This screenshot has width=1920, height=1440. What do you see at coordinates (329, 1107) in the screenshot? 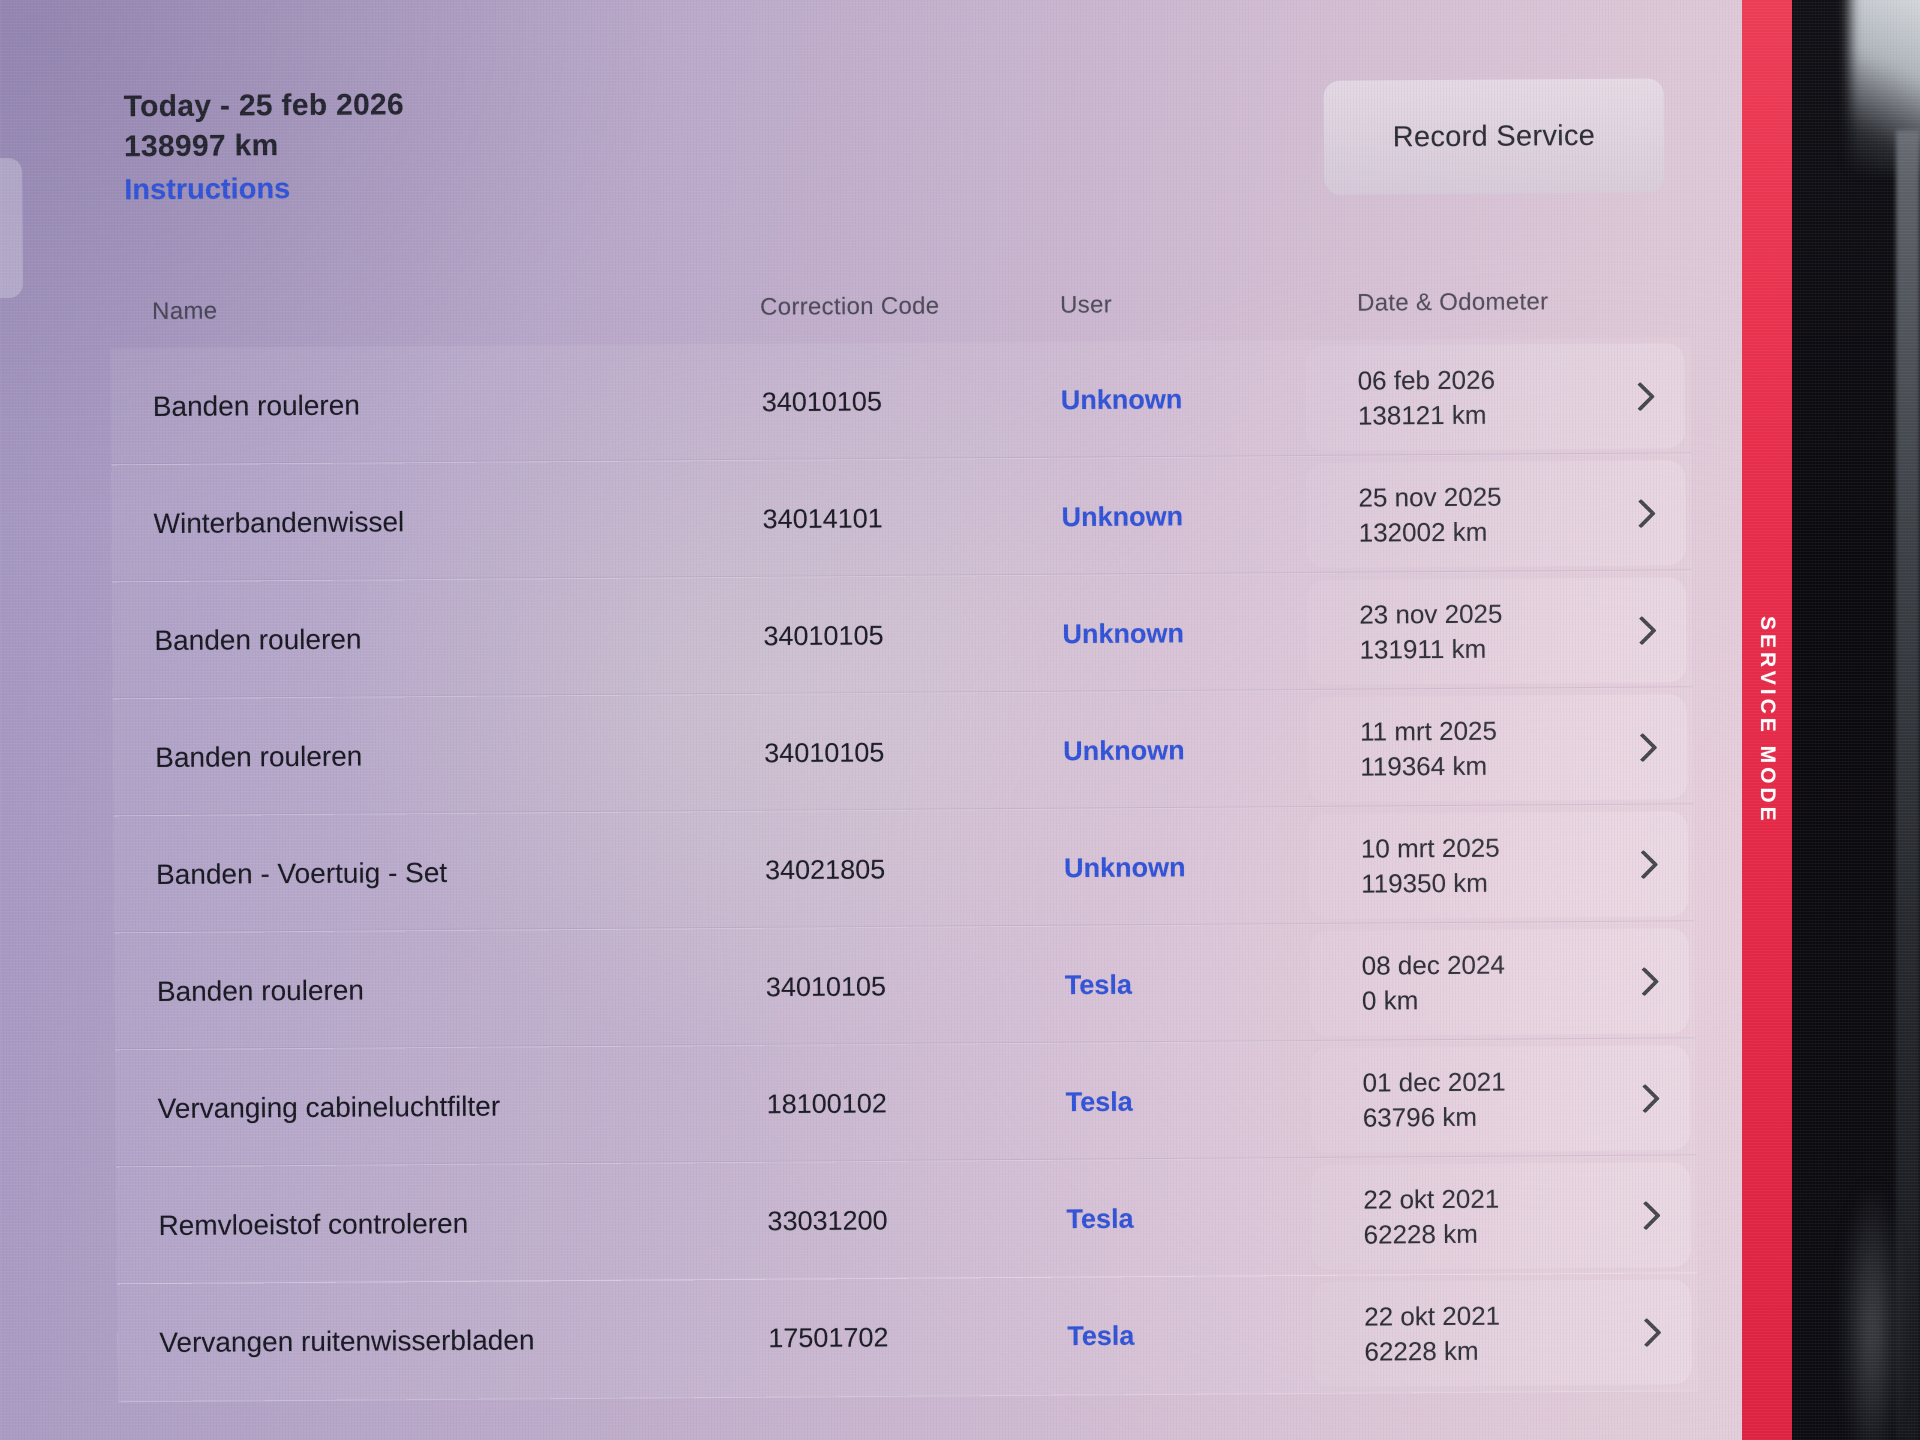
I see `service-name: Vervanging cabineluchtfilter` at bounding box center [329, 1107].